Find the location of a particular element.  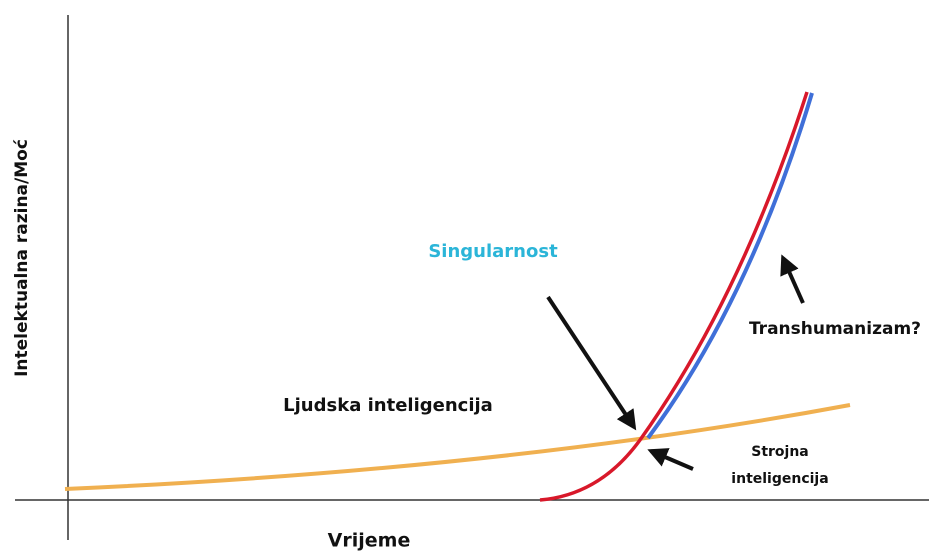

human-curve is located at coordinates (457, 447).